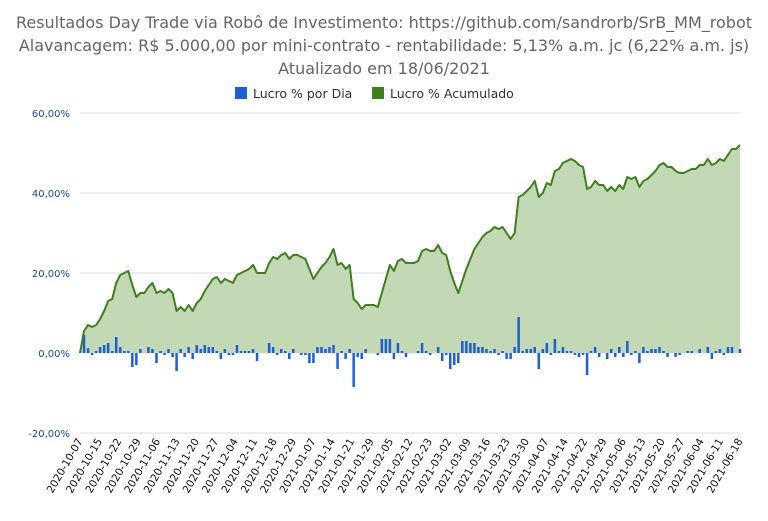 This screenshot has height=521, width=768. What do you see at coordinates (374, 93) in the screenshot?
I see `legend: Lucro % por Dia Lucro % Acumulado` at bounding box center [374, 93].